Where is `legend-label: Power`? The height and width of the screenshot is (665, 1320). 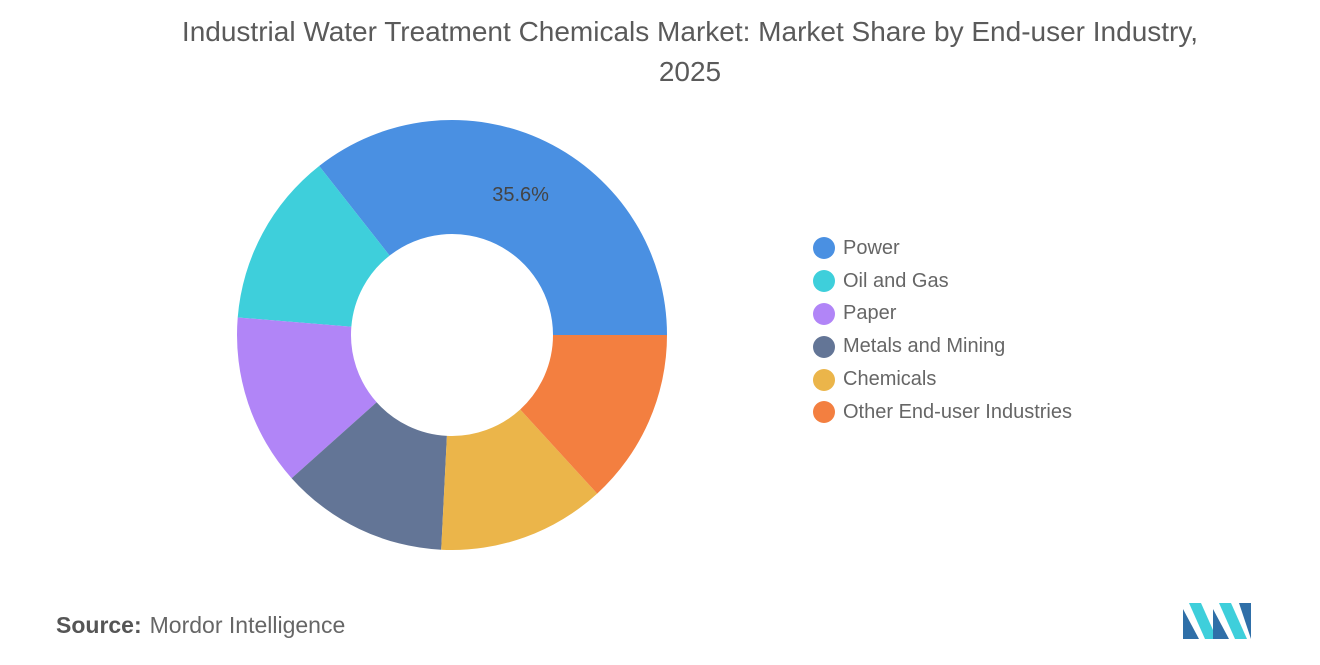
legend-label: Power is located at coordinates (871, 247).